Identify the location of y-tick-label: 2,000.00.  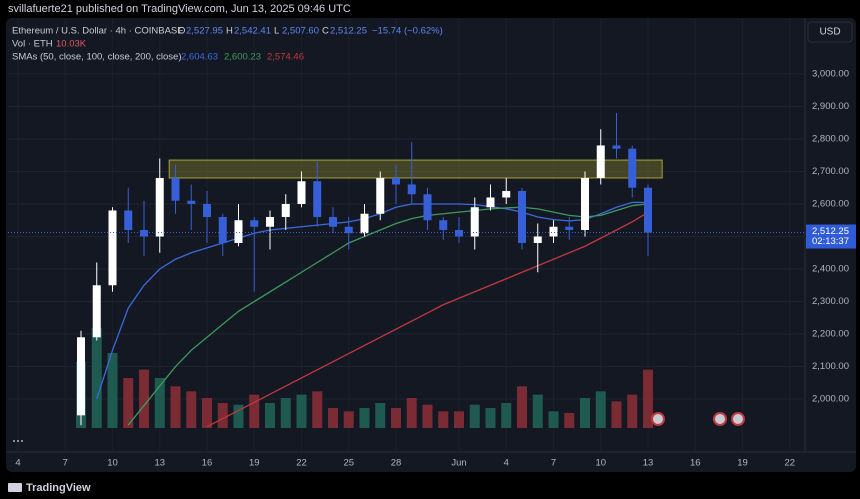
(830, 399).